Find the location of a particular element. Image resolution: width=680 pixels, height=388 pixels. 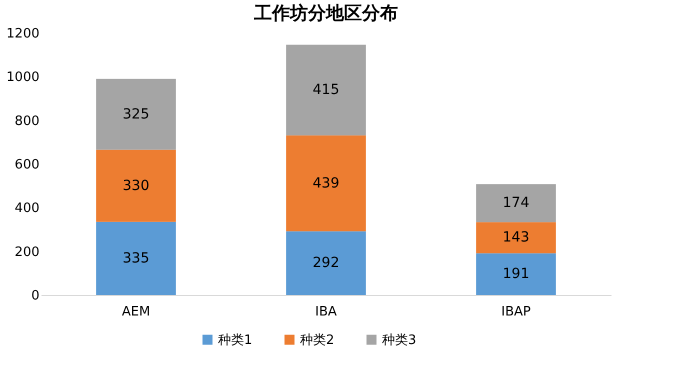

data-label: 143 is located at coordinates (516, 238).